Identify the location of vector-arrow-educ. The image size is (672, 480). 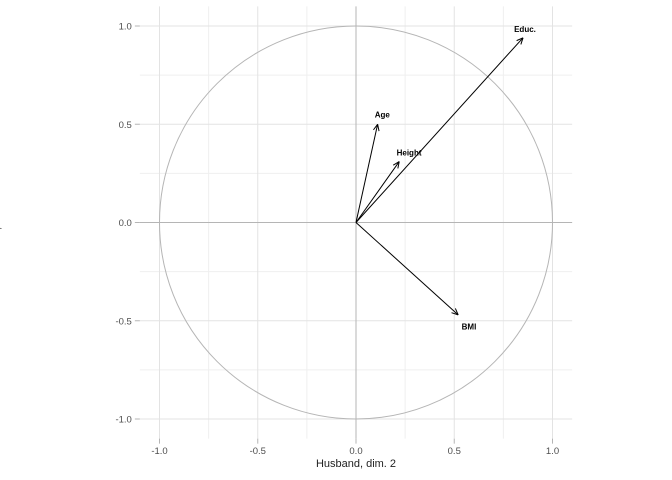
(439, 130).